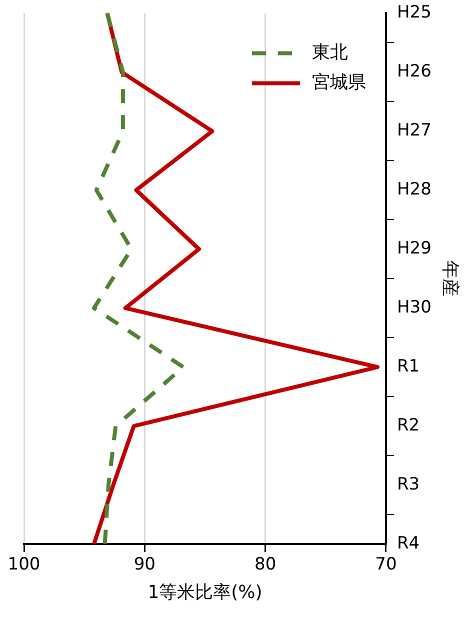 The height and width of the screenshot is (638, 468). I want to click on x-tick-label: 70, so click(386, 564).